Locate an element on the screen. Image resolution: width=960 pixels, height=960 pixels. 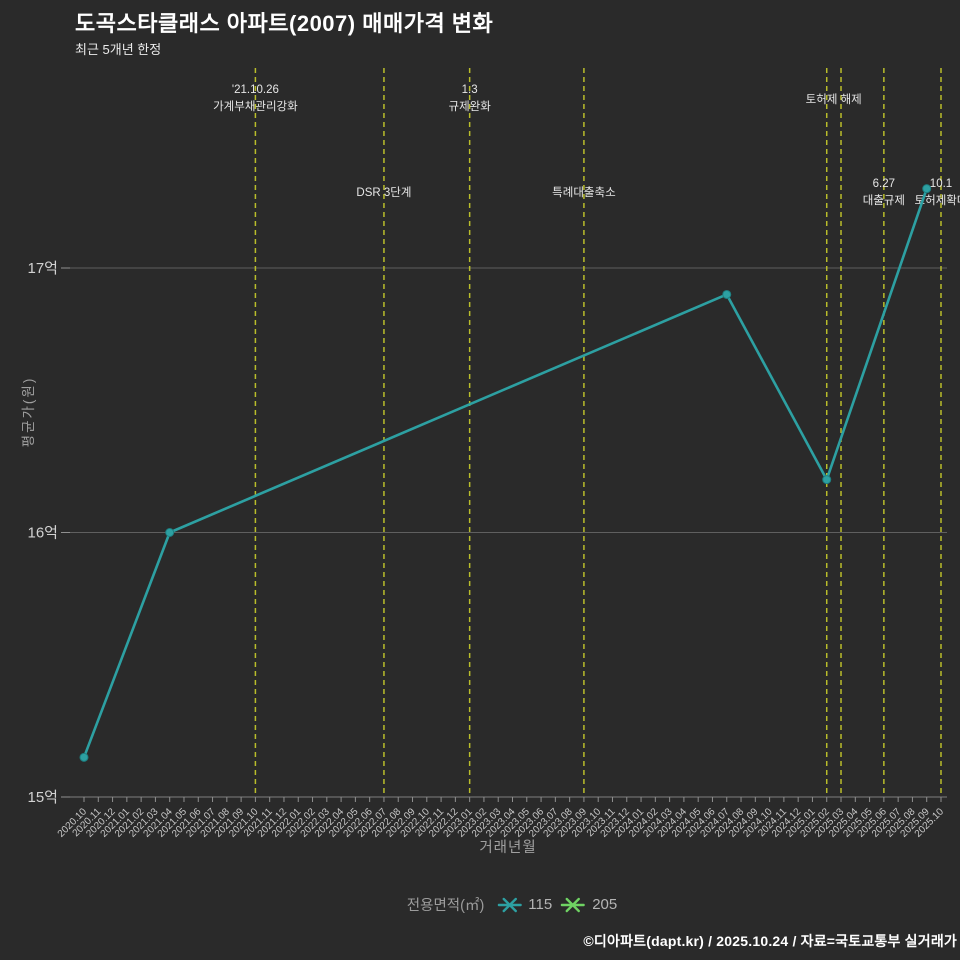
legend: 전용면적(㎡) 115 205 is located at coordinates (512, 904).